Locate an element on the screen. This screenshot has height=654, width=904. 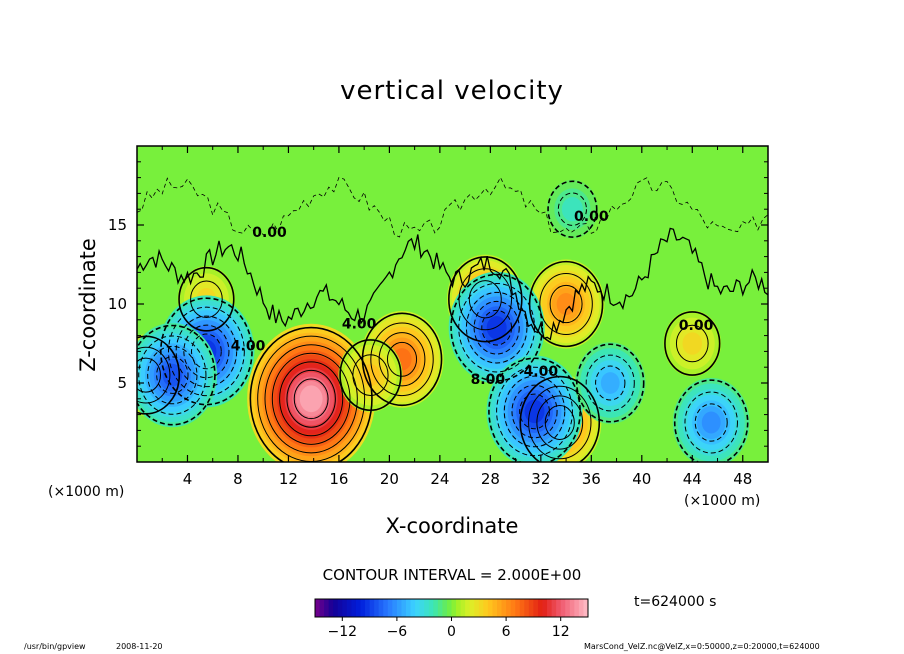
colorbar-tick-label-0: −12 is located at coordinates (343, 632).